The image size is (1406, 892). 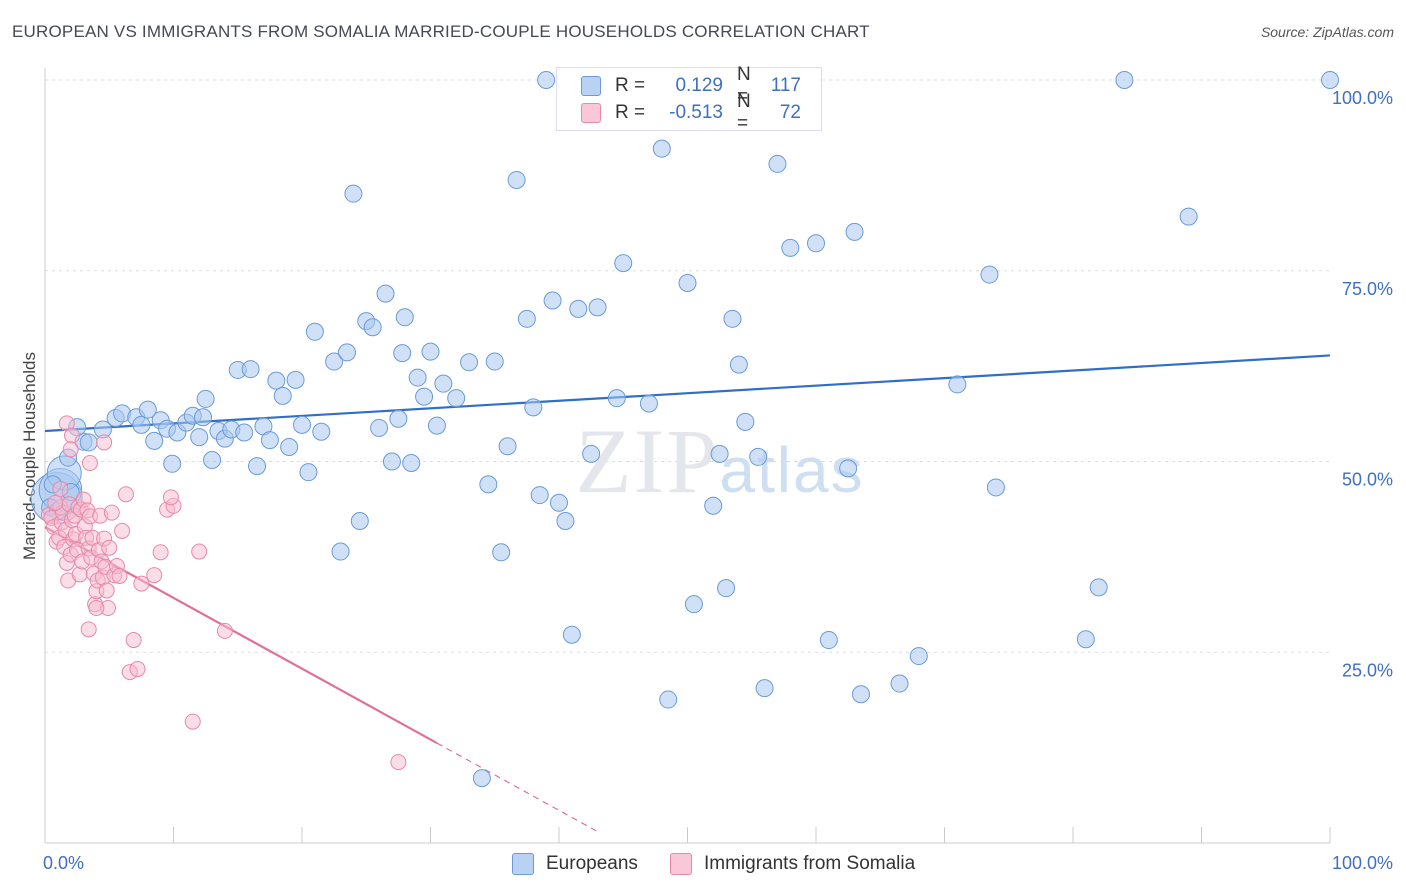 What do you see at coordinates (1362, 863) in the screenshot?
I see `x-tick-label: 100.0%` at bounding box center [1362, 863].